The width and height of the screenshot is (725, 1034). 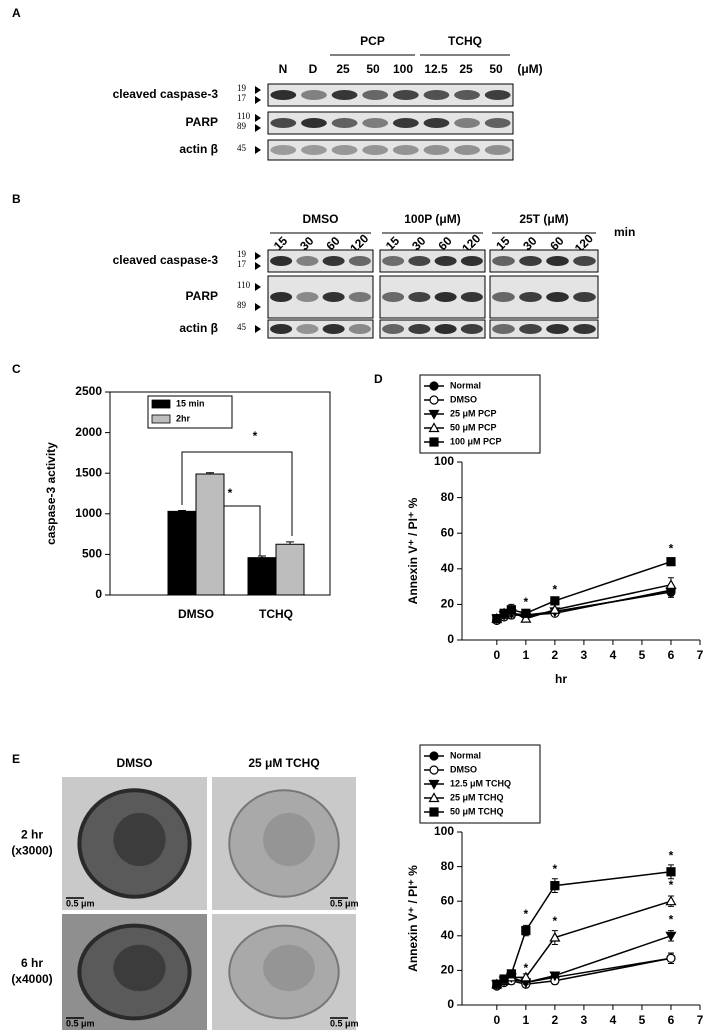 I want to click on y-tick-label: 0, so click(x=450, y=1004).